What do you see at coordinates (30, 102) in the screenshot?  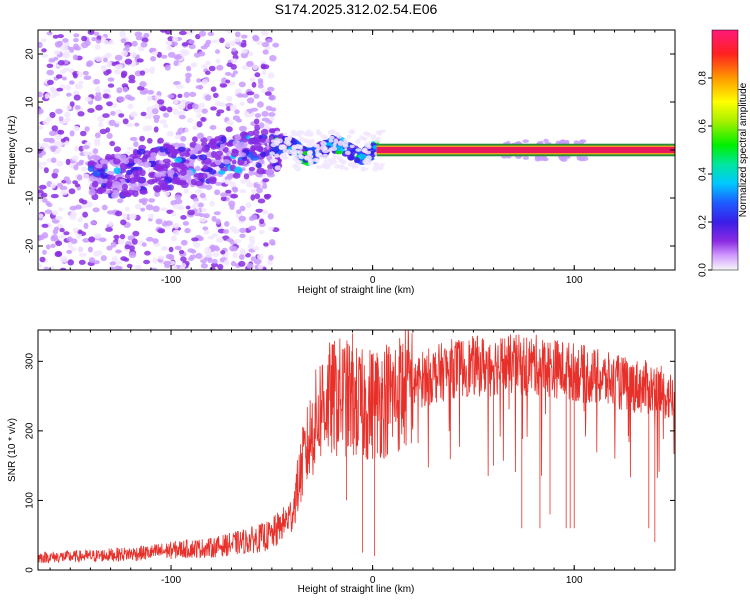 I see `y-tick-label: 10` at bounding box center [30, 102].